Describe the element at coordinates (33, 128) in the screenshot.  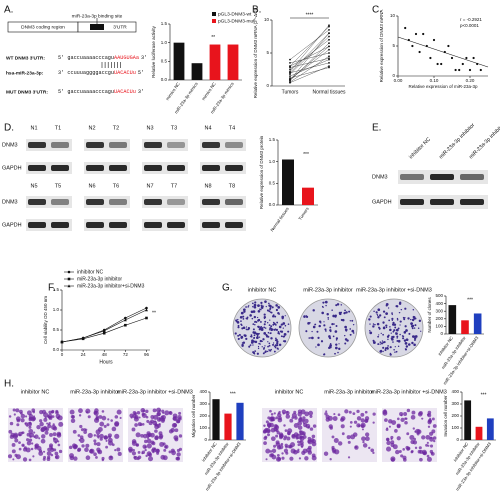
I see `lane-label: N1` at that location.